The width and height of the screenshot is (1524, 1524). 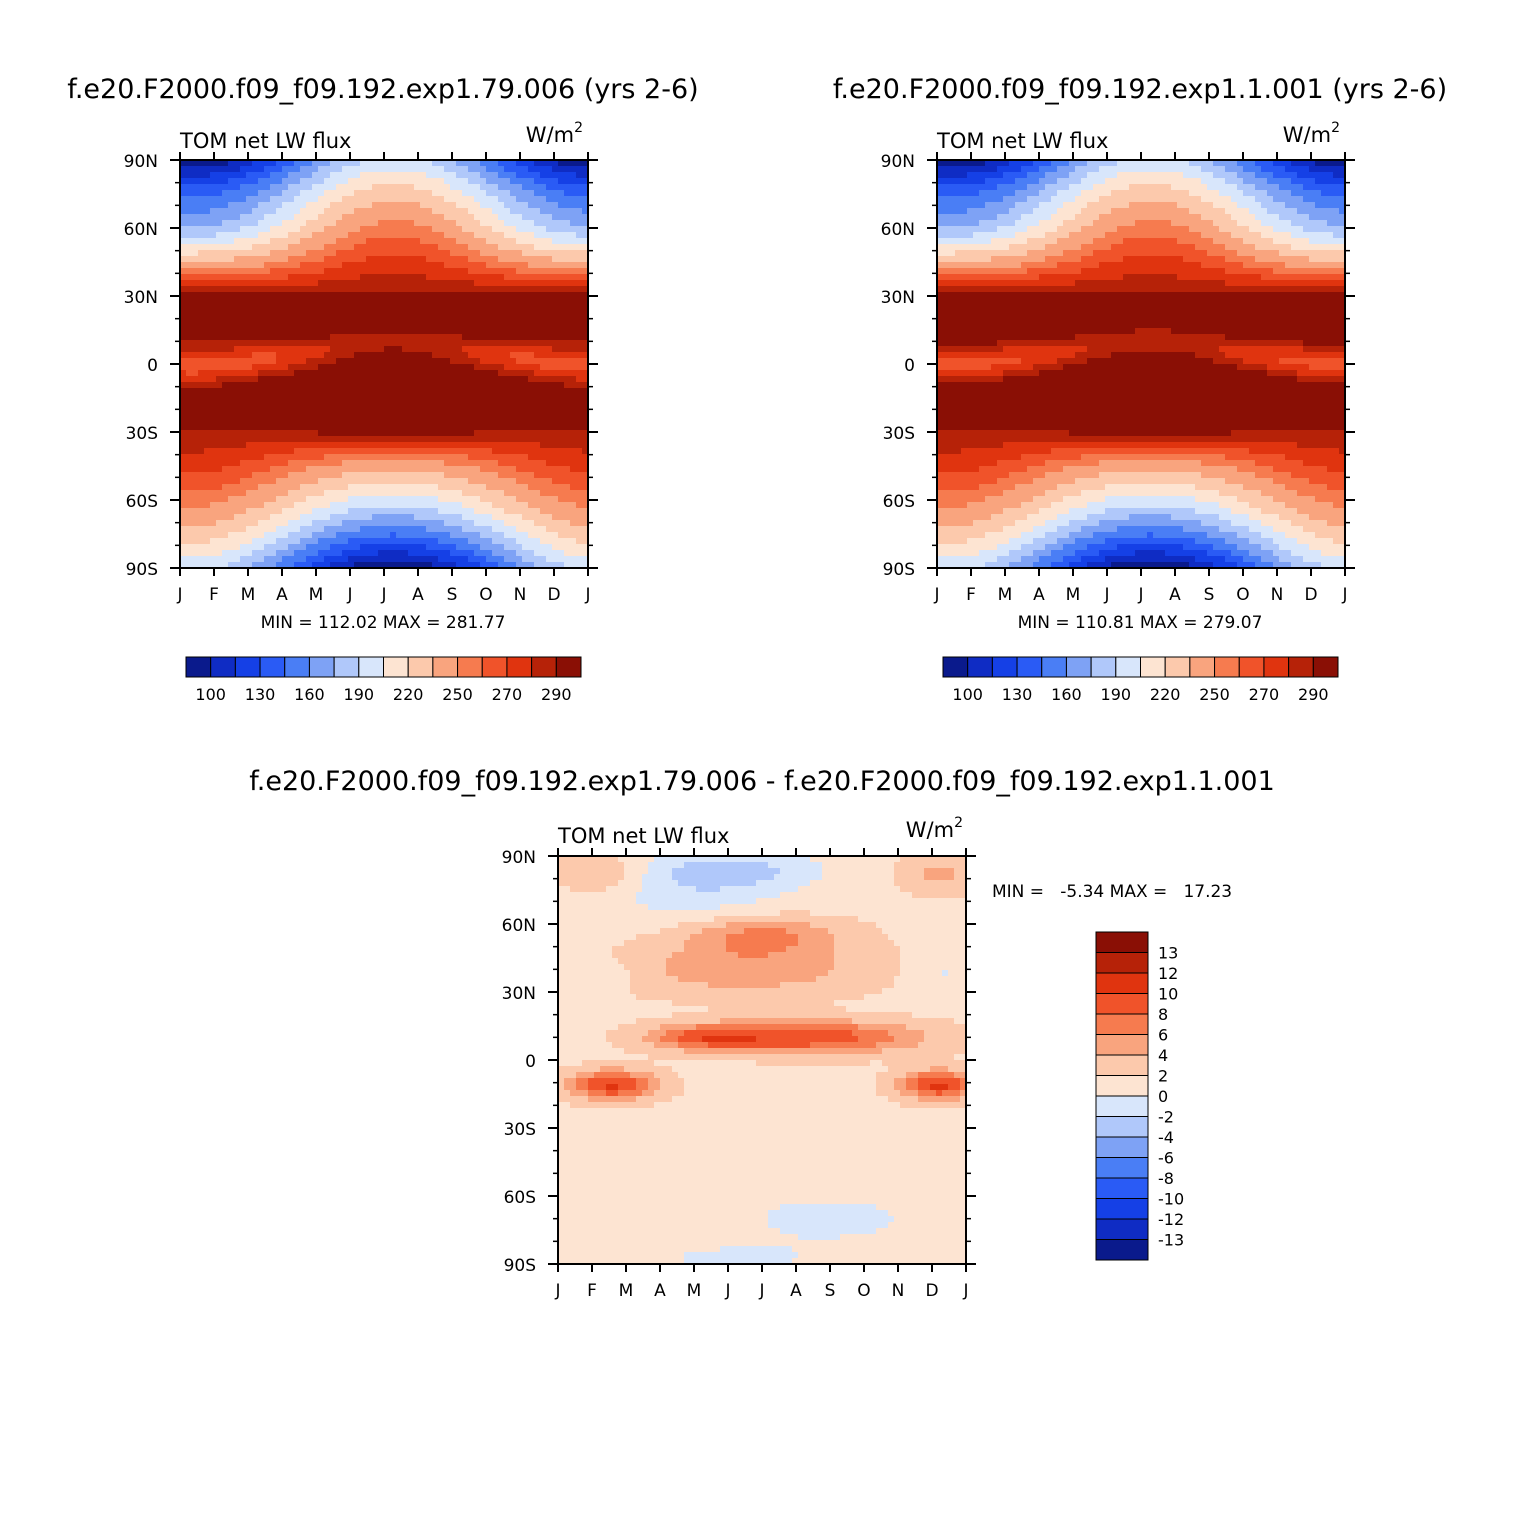 What do you see at coordinates (141, 162) in the screenshot?
I see `y-tick-label: 90N` at bounding box center [141, 162].